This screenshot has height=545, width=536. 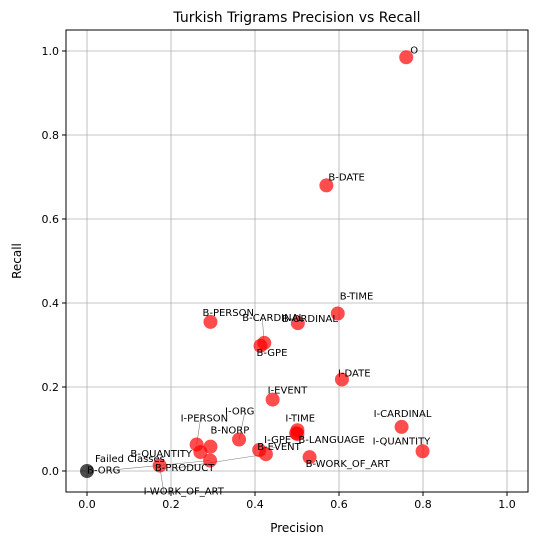 What do you see at coordinates (17, 261) in the screenshot?
I see `y-axis-label: Recall` at bounding box center [17, 261].